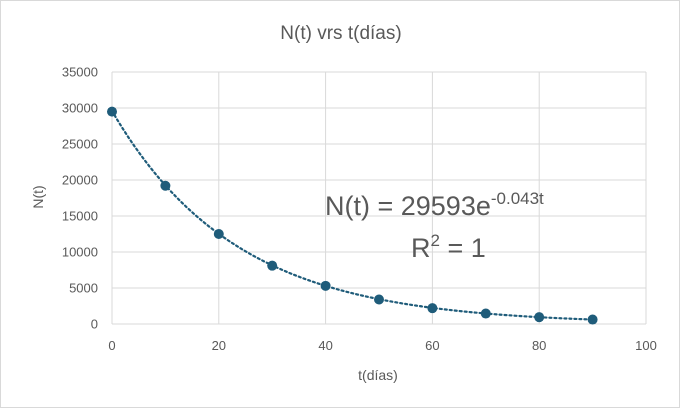 The image size is (680, 408). Describe the element at coordinates (80, 72) in the screenshot. I see `y-tick-label: 35000` at that location.